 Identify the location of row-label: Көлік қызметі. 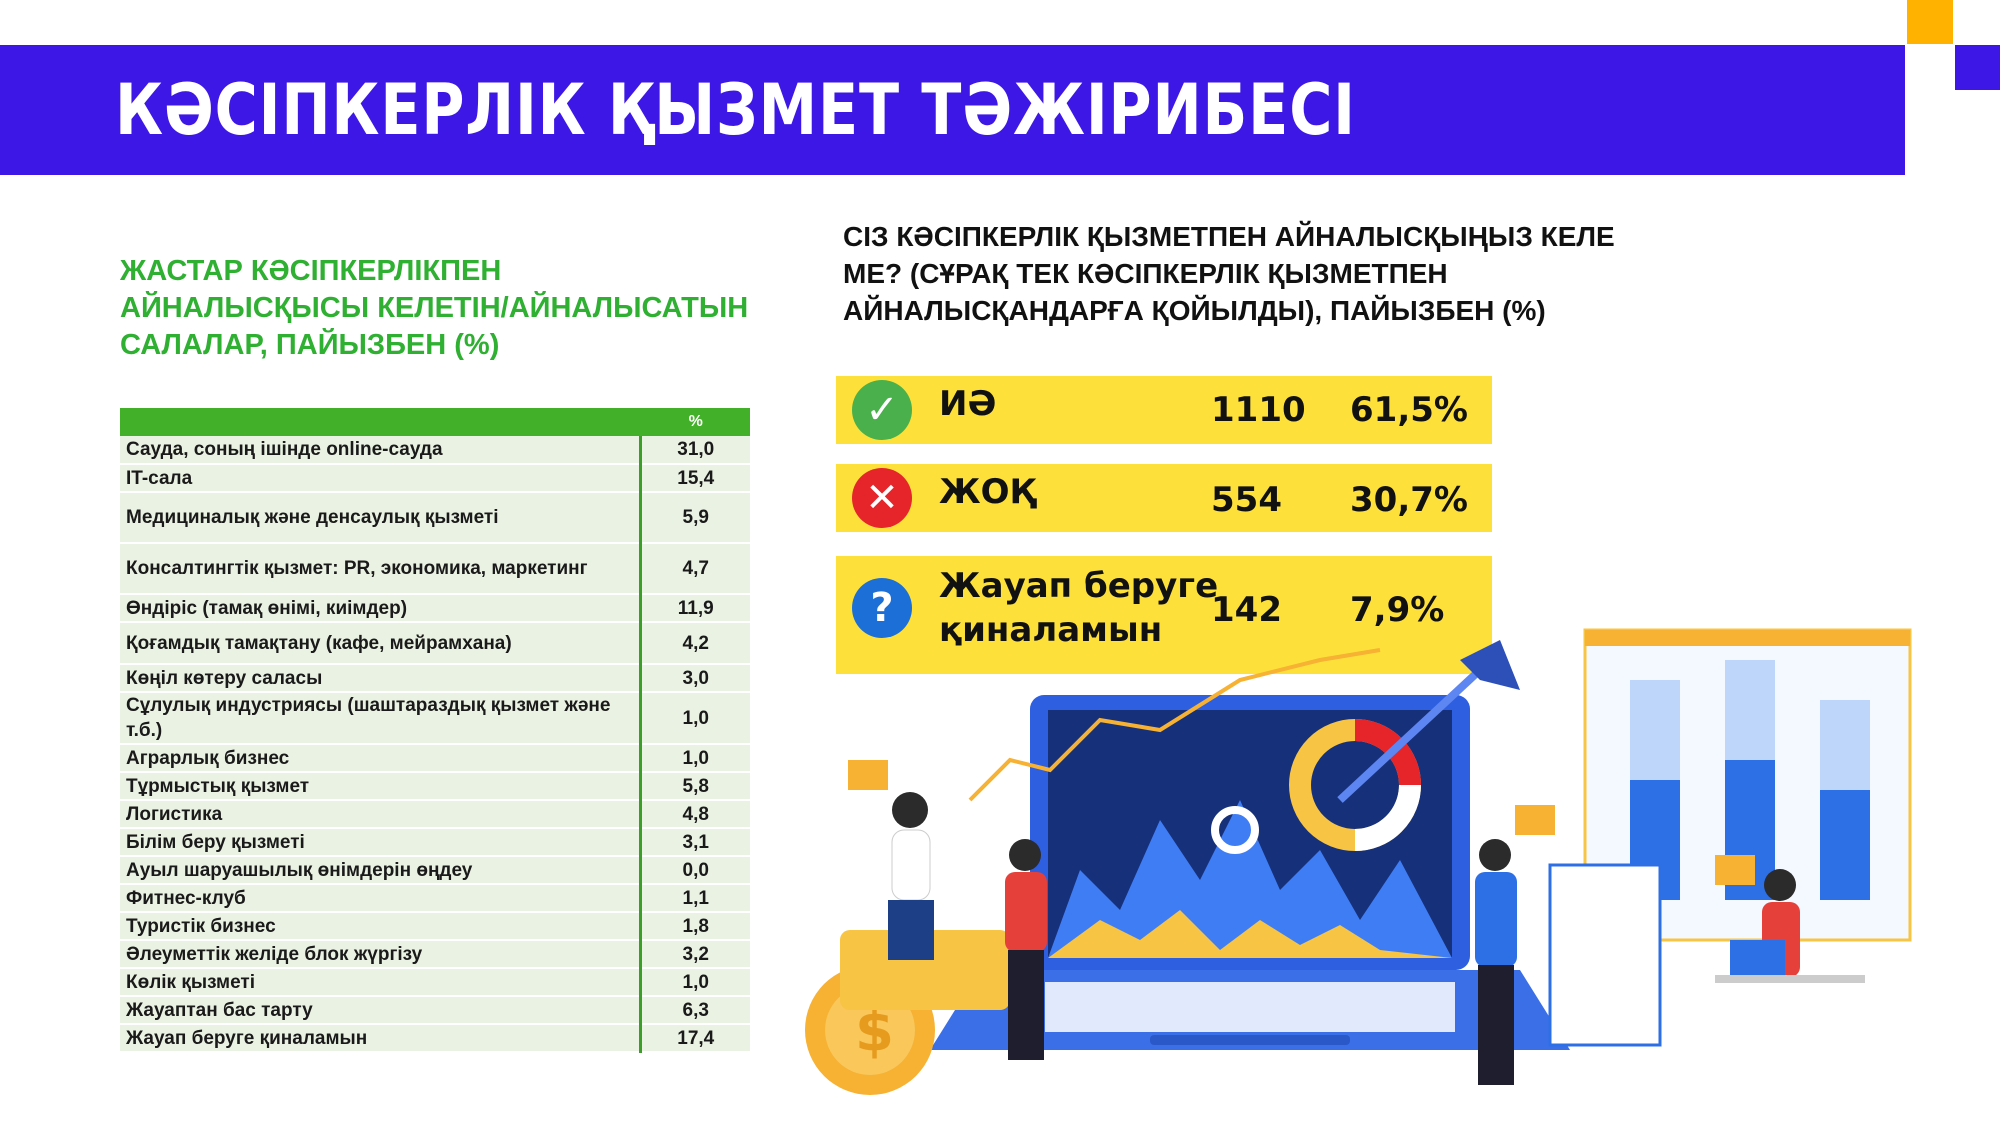
(380, 982).